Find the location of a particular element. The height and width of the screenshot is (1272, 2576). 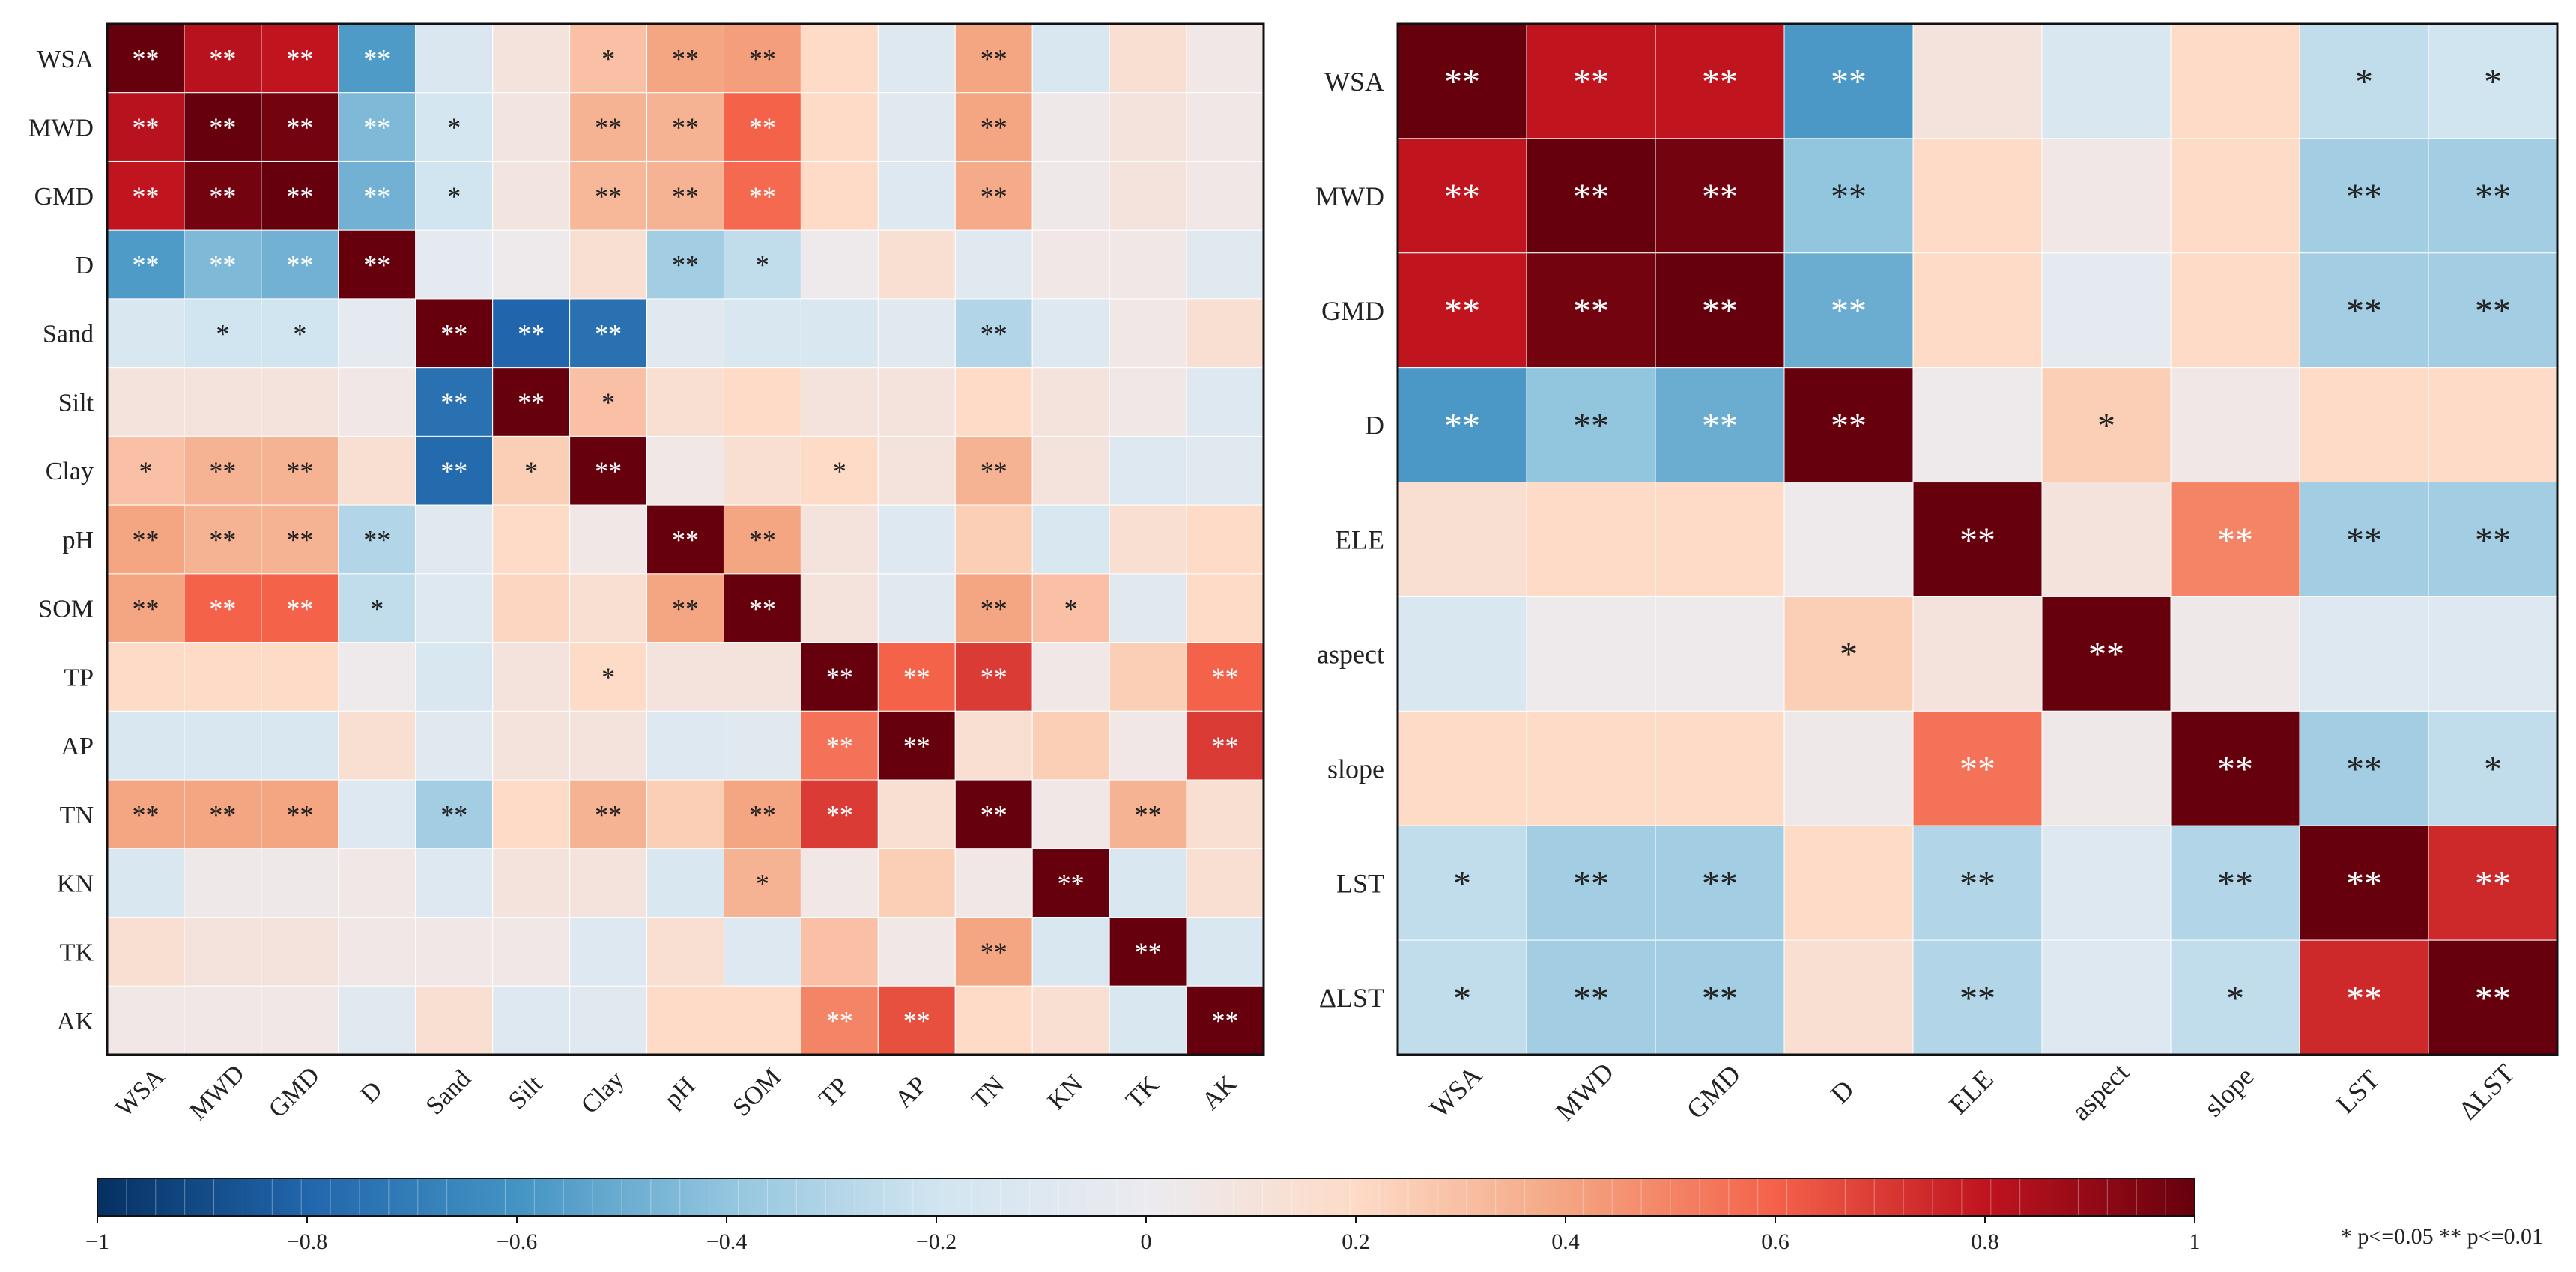

column-label: Clay is located at coordinates (603, 1093).